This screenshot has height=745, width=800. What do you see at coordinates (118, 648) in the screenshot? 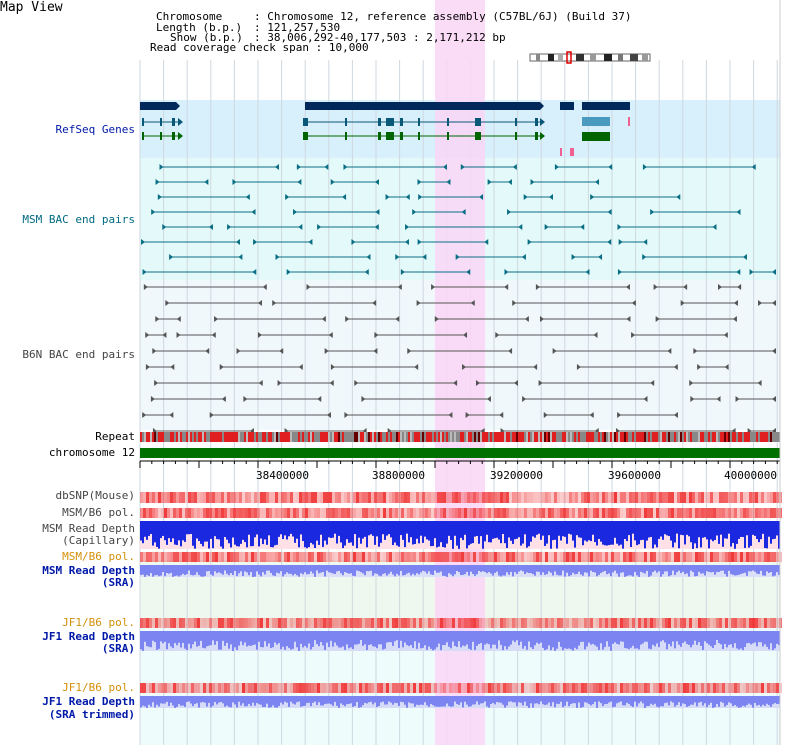
I see `track-label-jf1-depth-2: (SRA)` at bounding box center [118, 648].